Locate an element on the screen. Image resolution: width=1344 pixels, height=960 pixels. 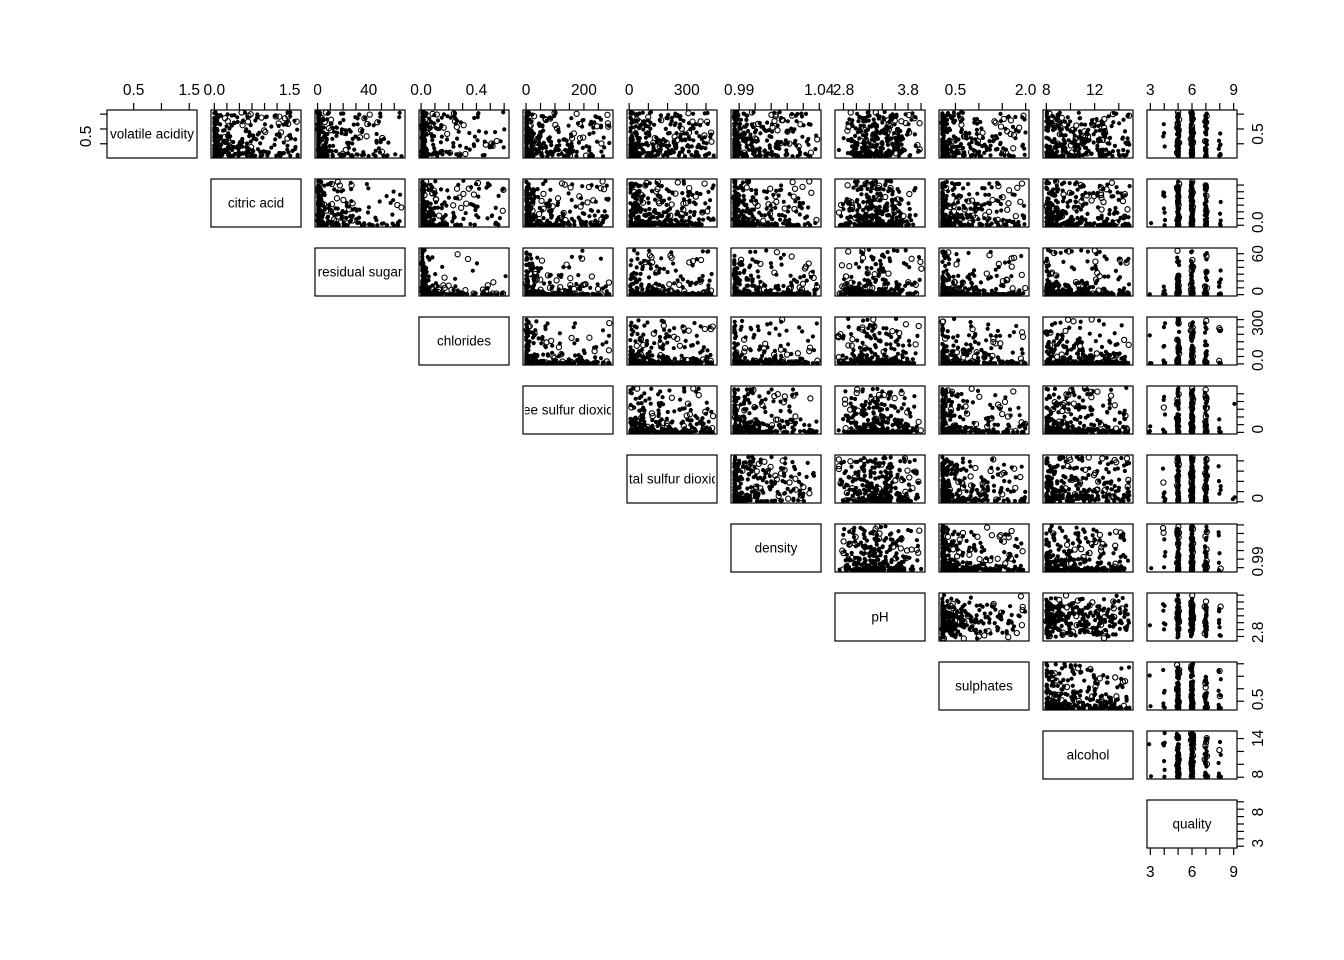
top-axis-label: 1.04 is located at coordinates (819, 90).